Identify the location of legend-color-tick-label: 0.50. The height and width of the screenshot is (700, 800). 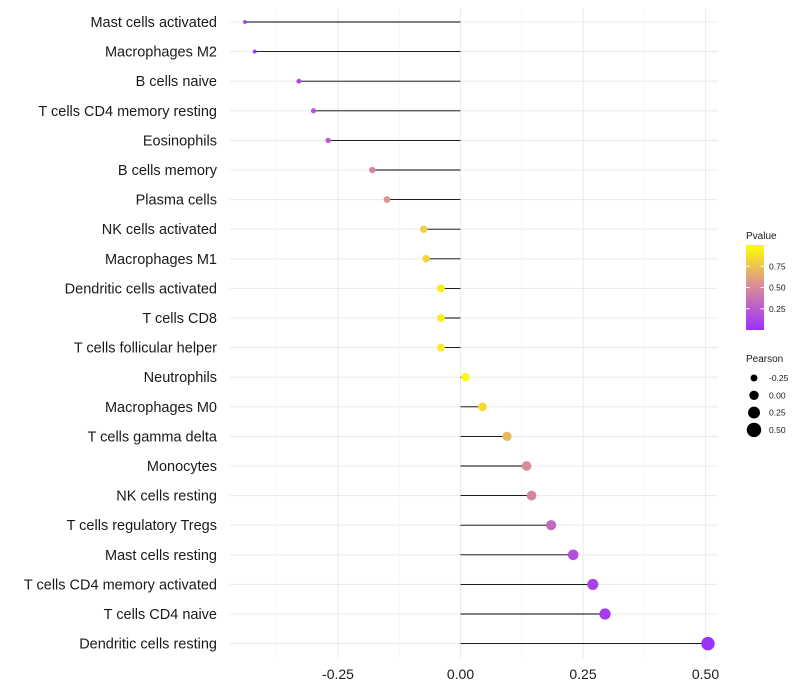
(777, 288).